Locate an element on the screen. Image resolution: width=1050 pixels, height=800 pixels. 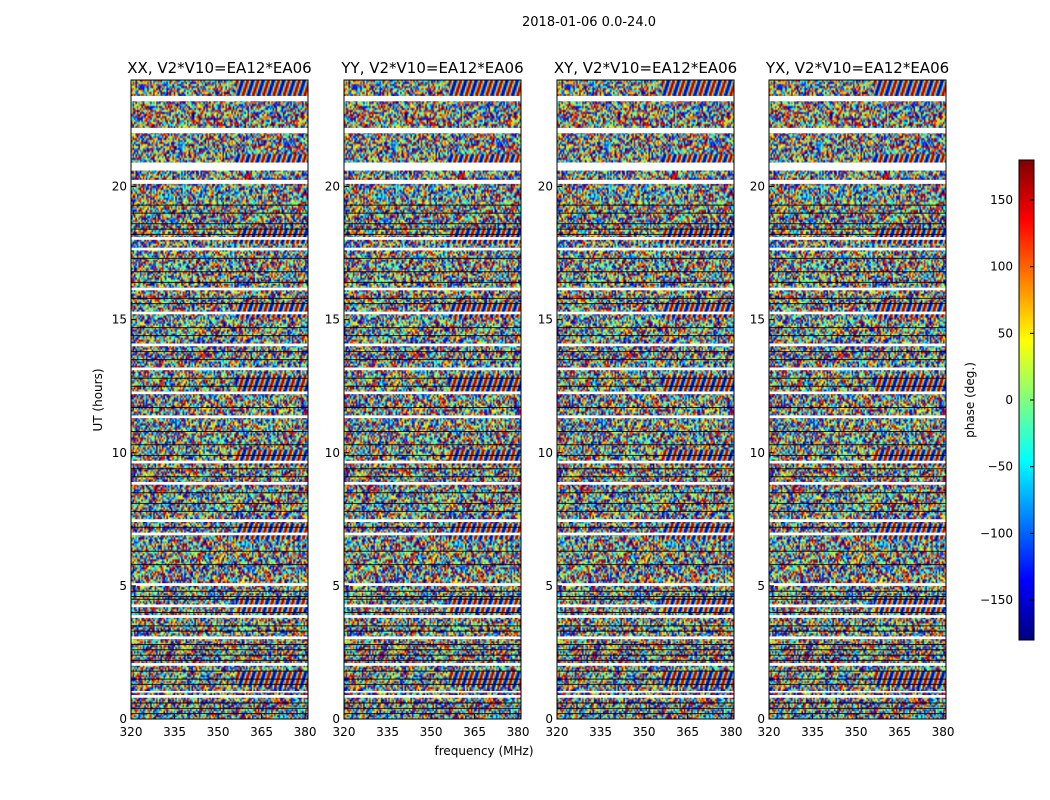
colorbar: −150 −100 −50 0 50 100 150 phase (deg.) is located at coordinates (999, 400).